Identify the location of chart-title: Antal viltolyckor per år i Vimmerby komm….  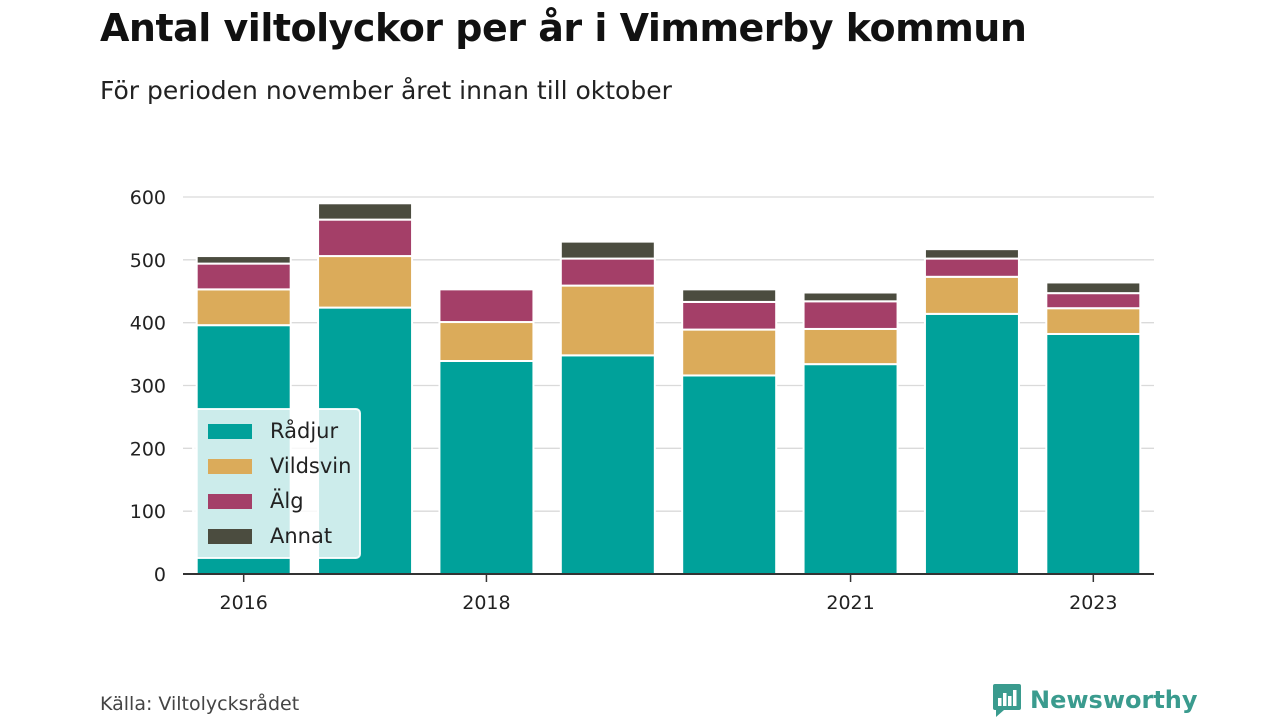
(563, 28).